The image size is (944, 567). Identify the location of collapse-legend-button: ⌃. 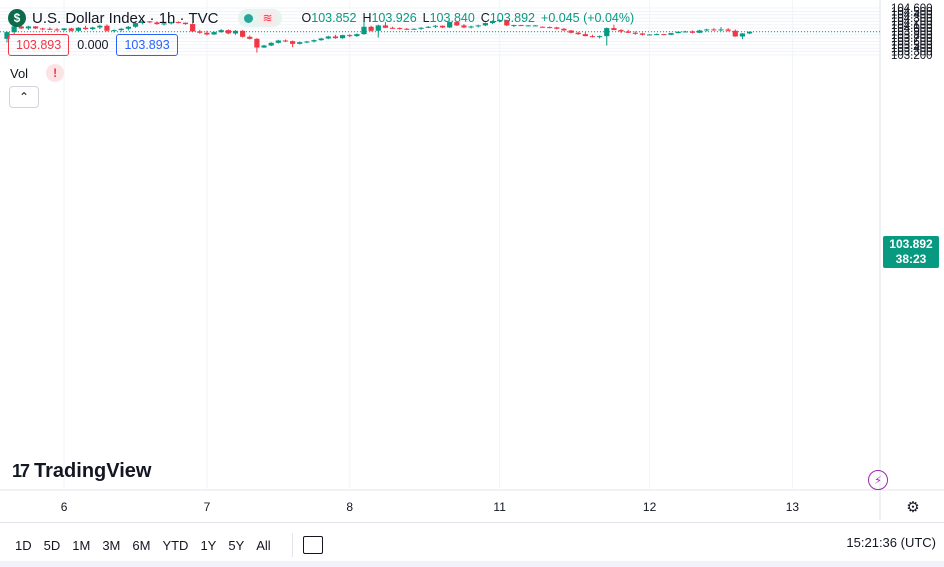
(24, 97).